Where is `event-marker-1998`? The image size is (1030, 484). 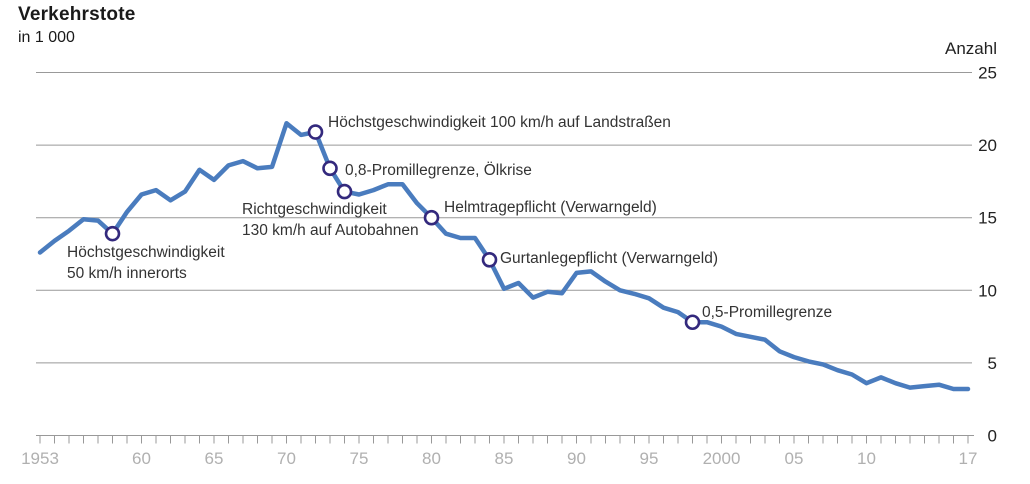 event-marker-1998 is located at coordinates (692, 322).